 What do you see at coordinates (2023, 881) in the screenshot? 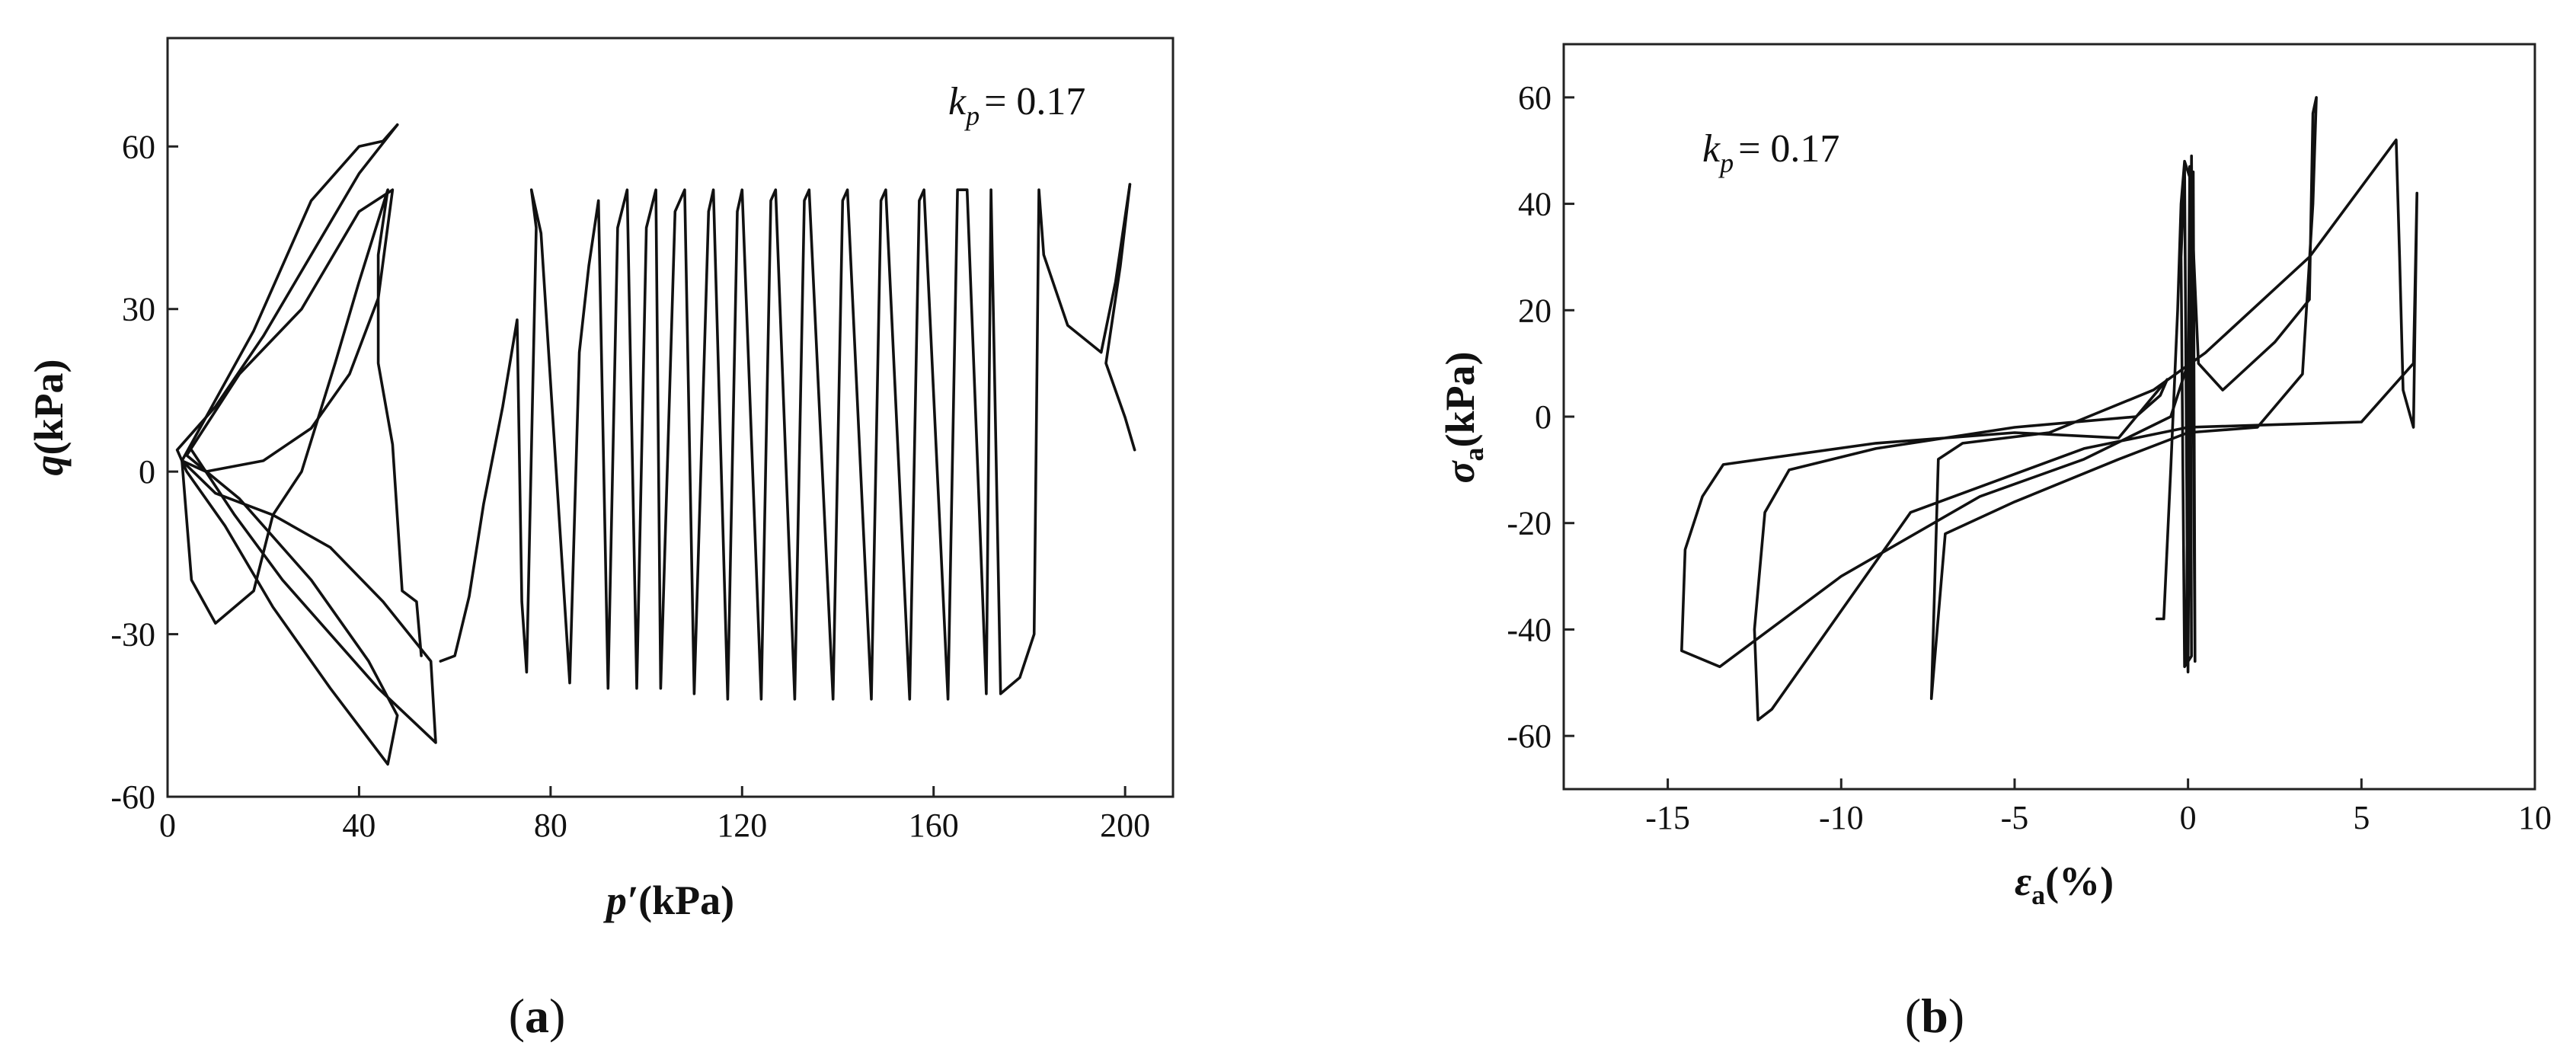
I see `panel-b-x-axis-symbol: ε` at bounding box center [2023, 881].